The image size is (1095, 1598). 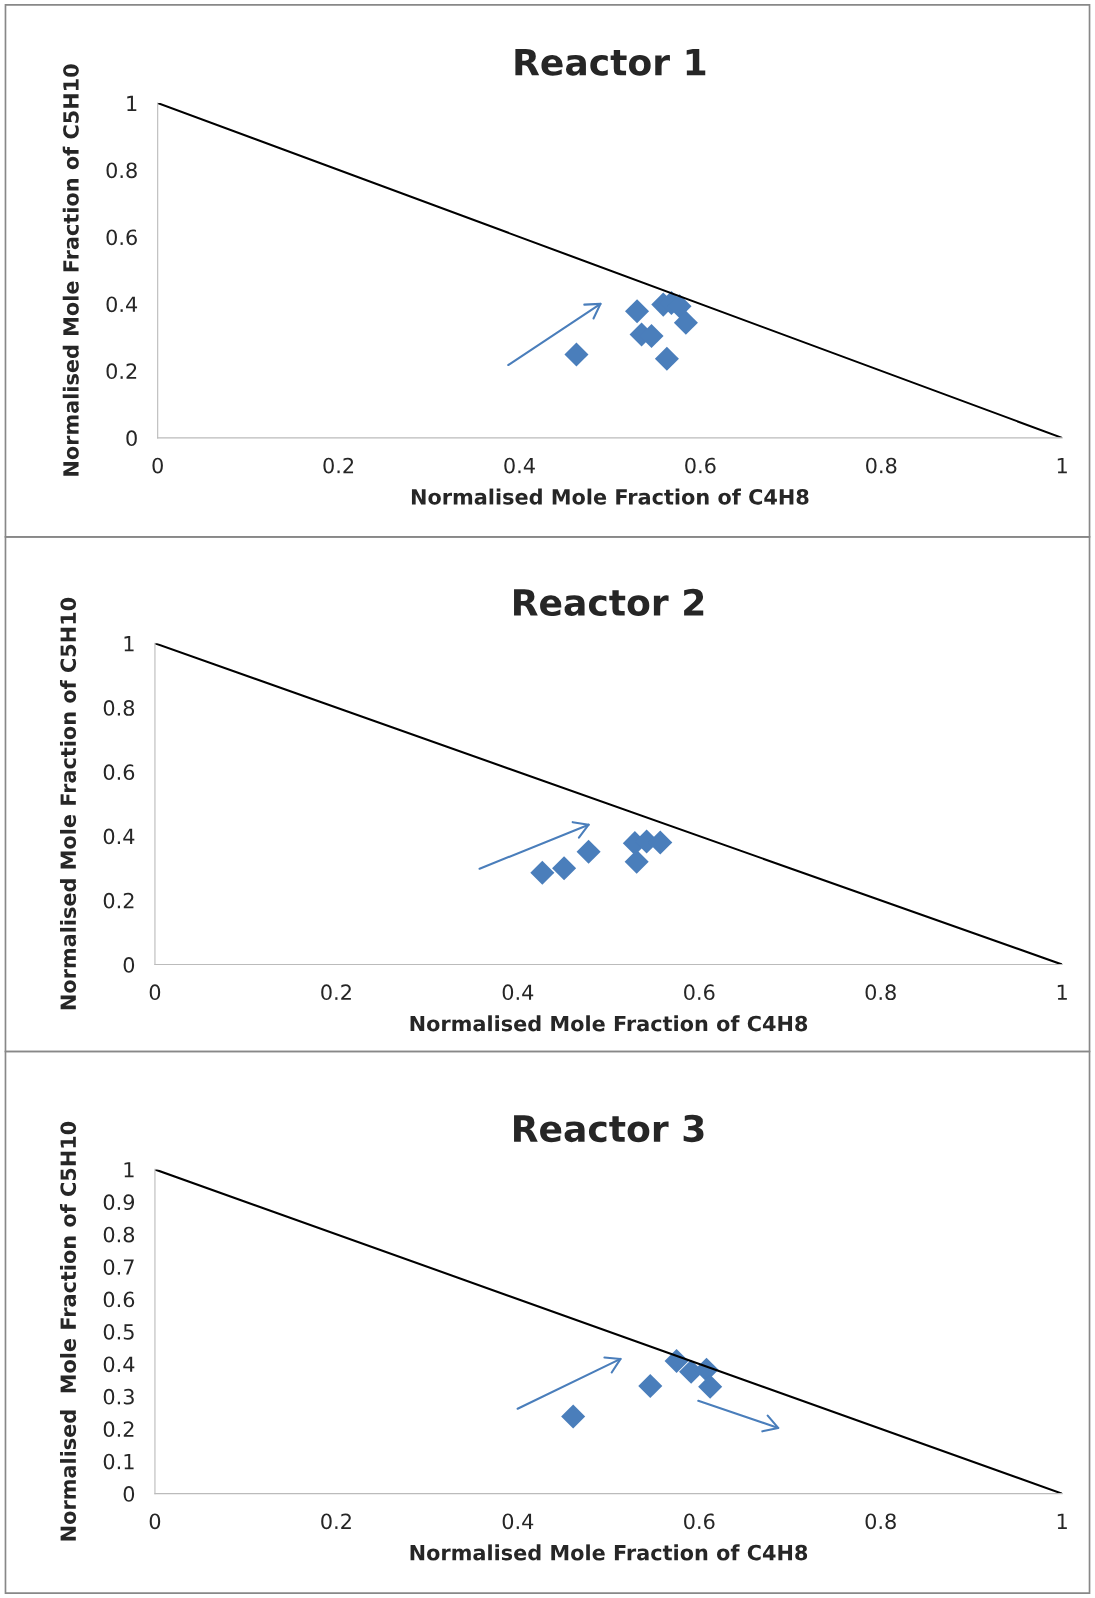 What do you see at coordinates (609, 602) in the screenshot?
I see `chart-title: Reactor 2` at bounding box center [609, 602].